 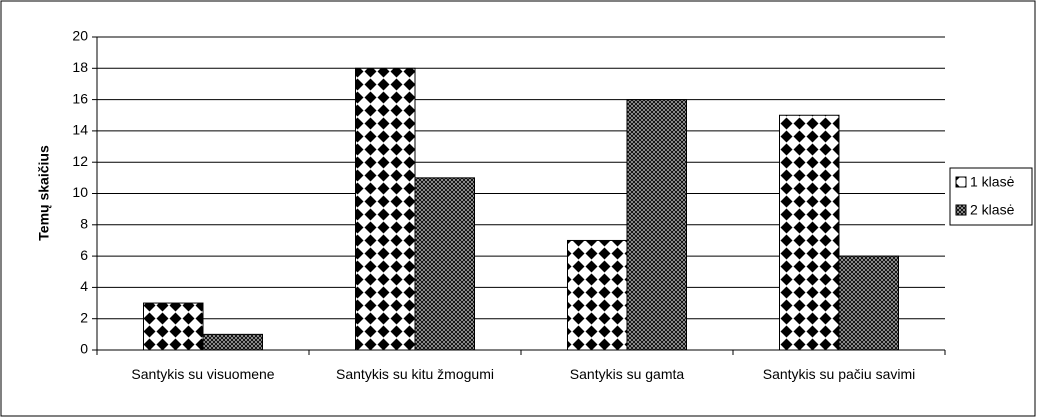 What do you see at coordinates (84, 349) in the screenshot?
I see `y-tick-label: 0` at bounding box center [84, 349].